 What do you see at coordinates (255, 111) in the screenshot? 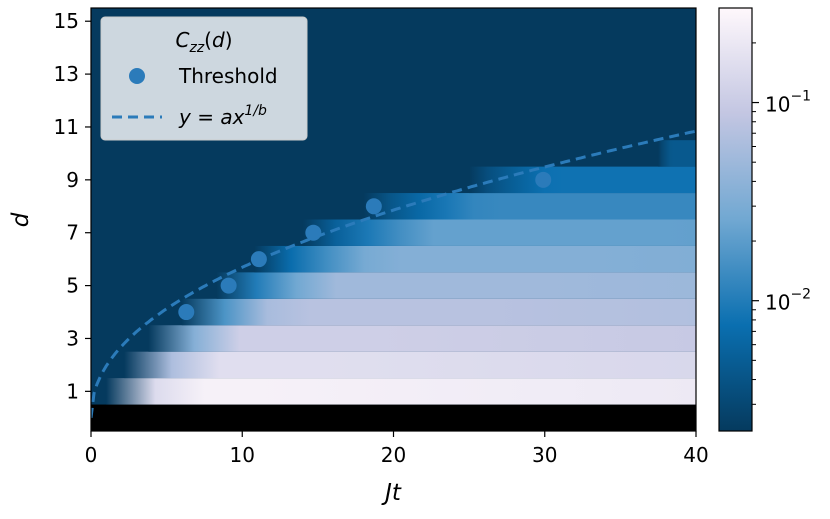
I see `legend-line-exp: 1/b` at bounding box center [255, 111].